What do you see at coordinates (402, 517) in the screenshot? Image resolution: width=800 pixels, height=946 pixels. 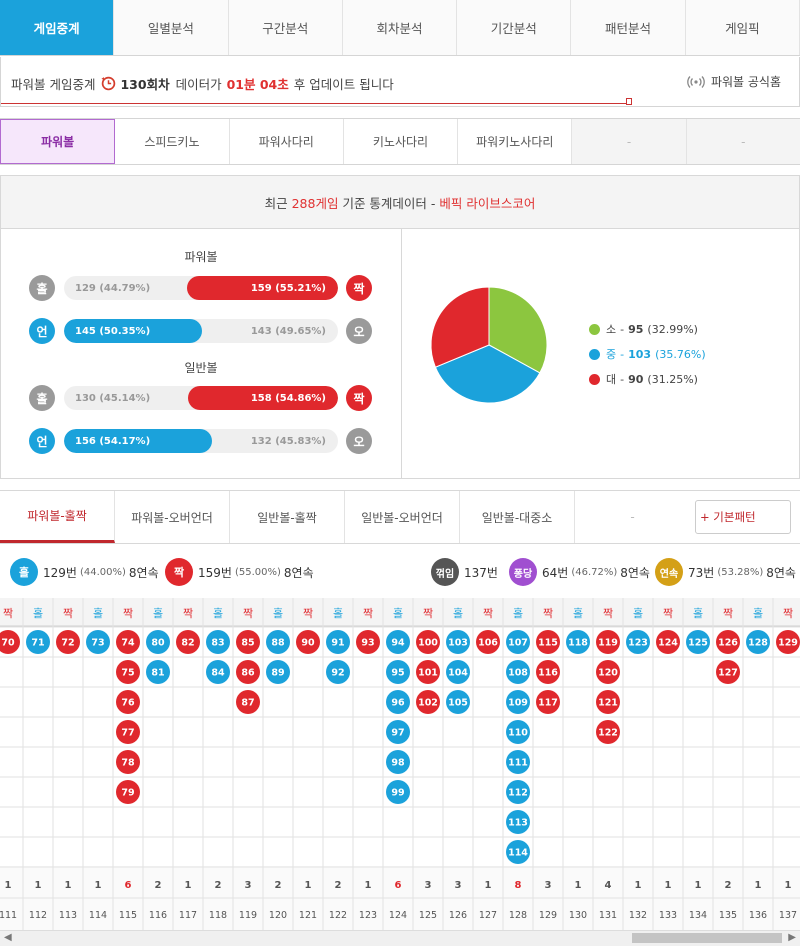 I see `tab-nb-overunder: 일반볼-오버언더` at bounding box center [402, 517].